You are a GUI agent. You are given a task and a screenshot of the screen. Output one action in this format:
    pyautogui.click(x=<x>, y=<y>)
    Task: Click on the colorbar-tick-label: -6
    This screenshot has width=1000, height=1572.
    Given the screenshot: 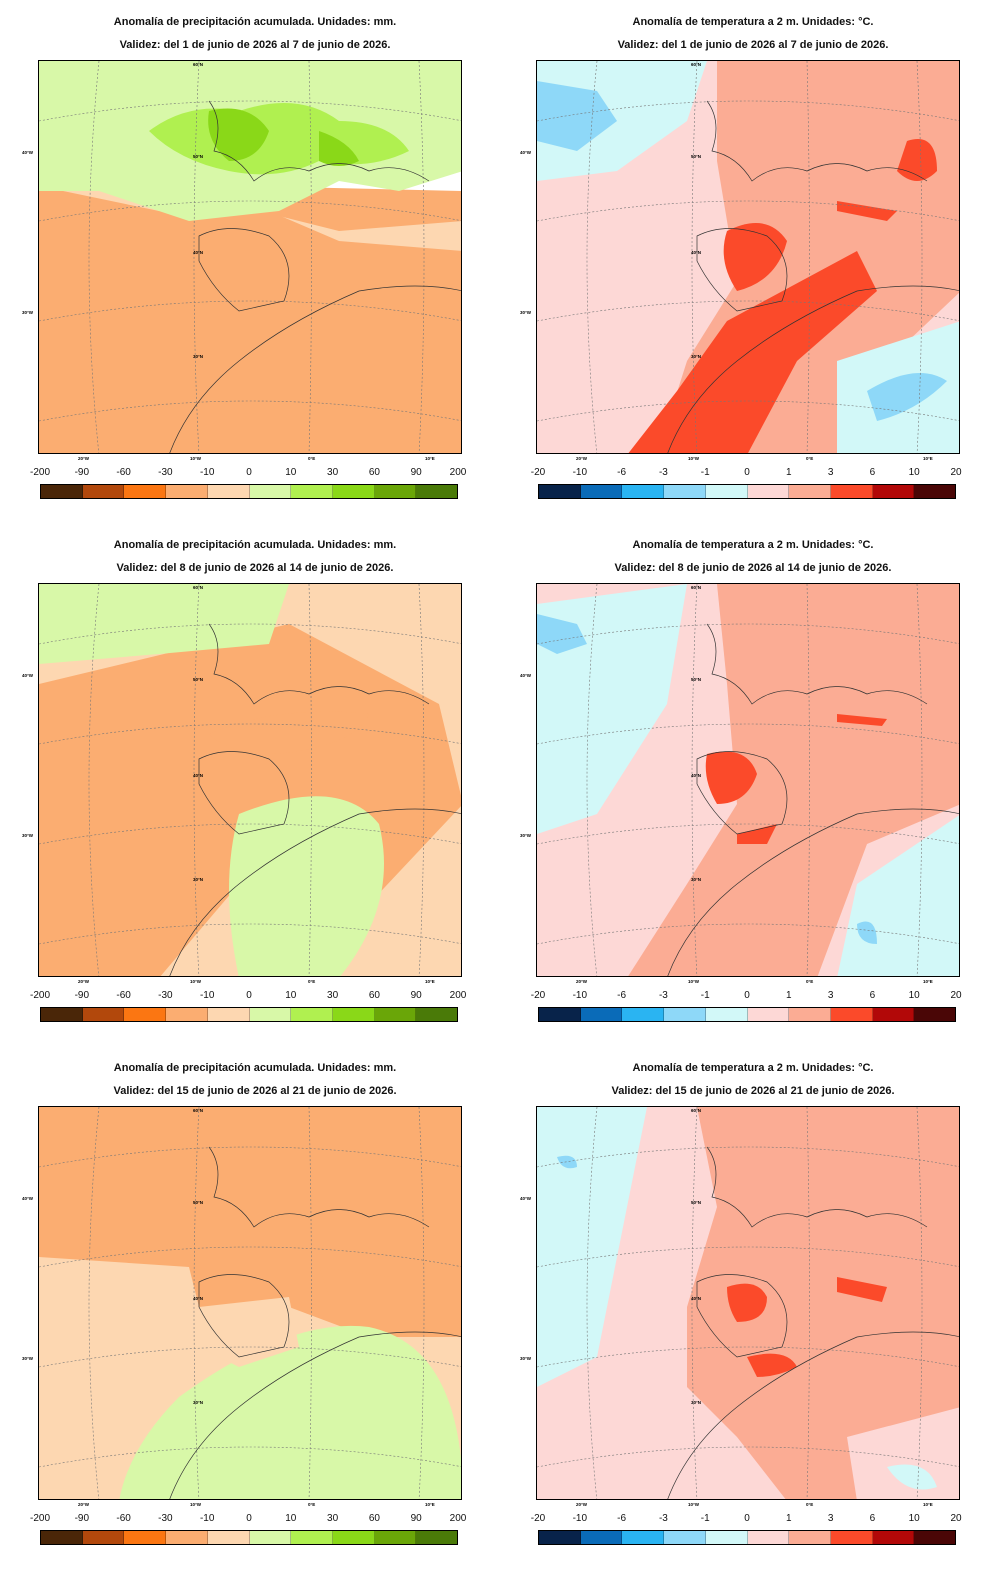 What is the action you would take?
    pyautogui.click(x=622, y=1518)
    